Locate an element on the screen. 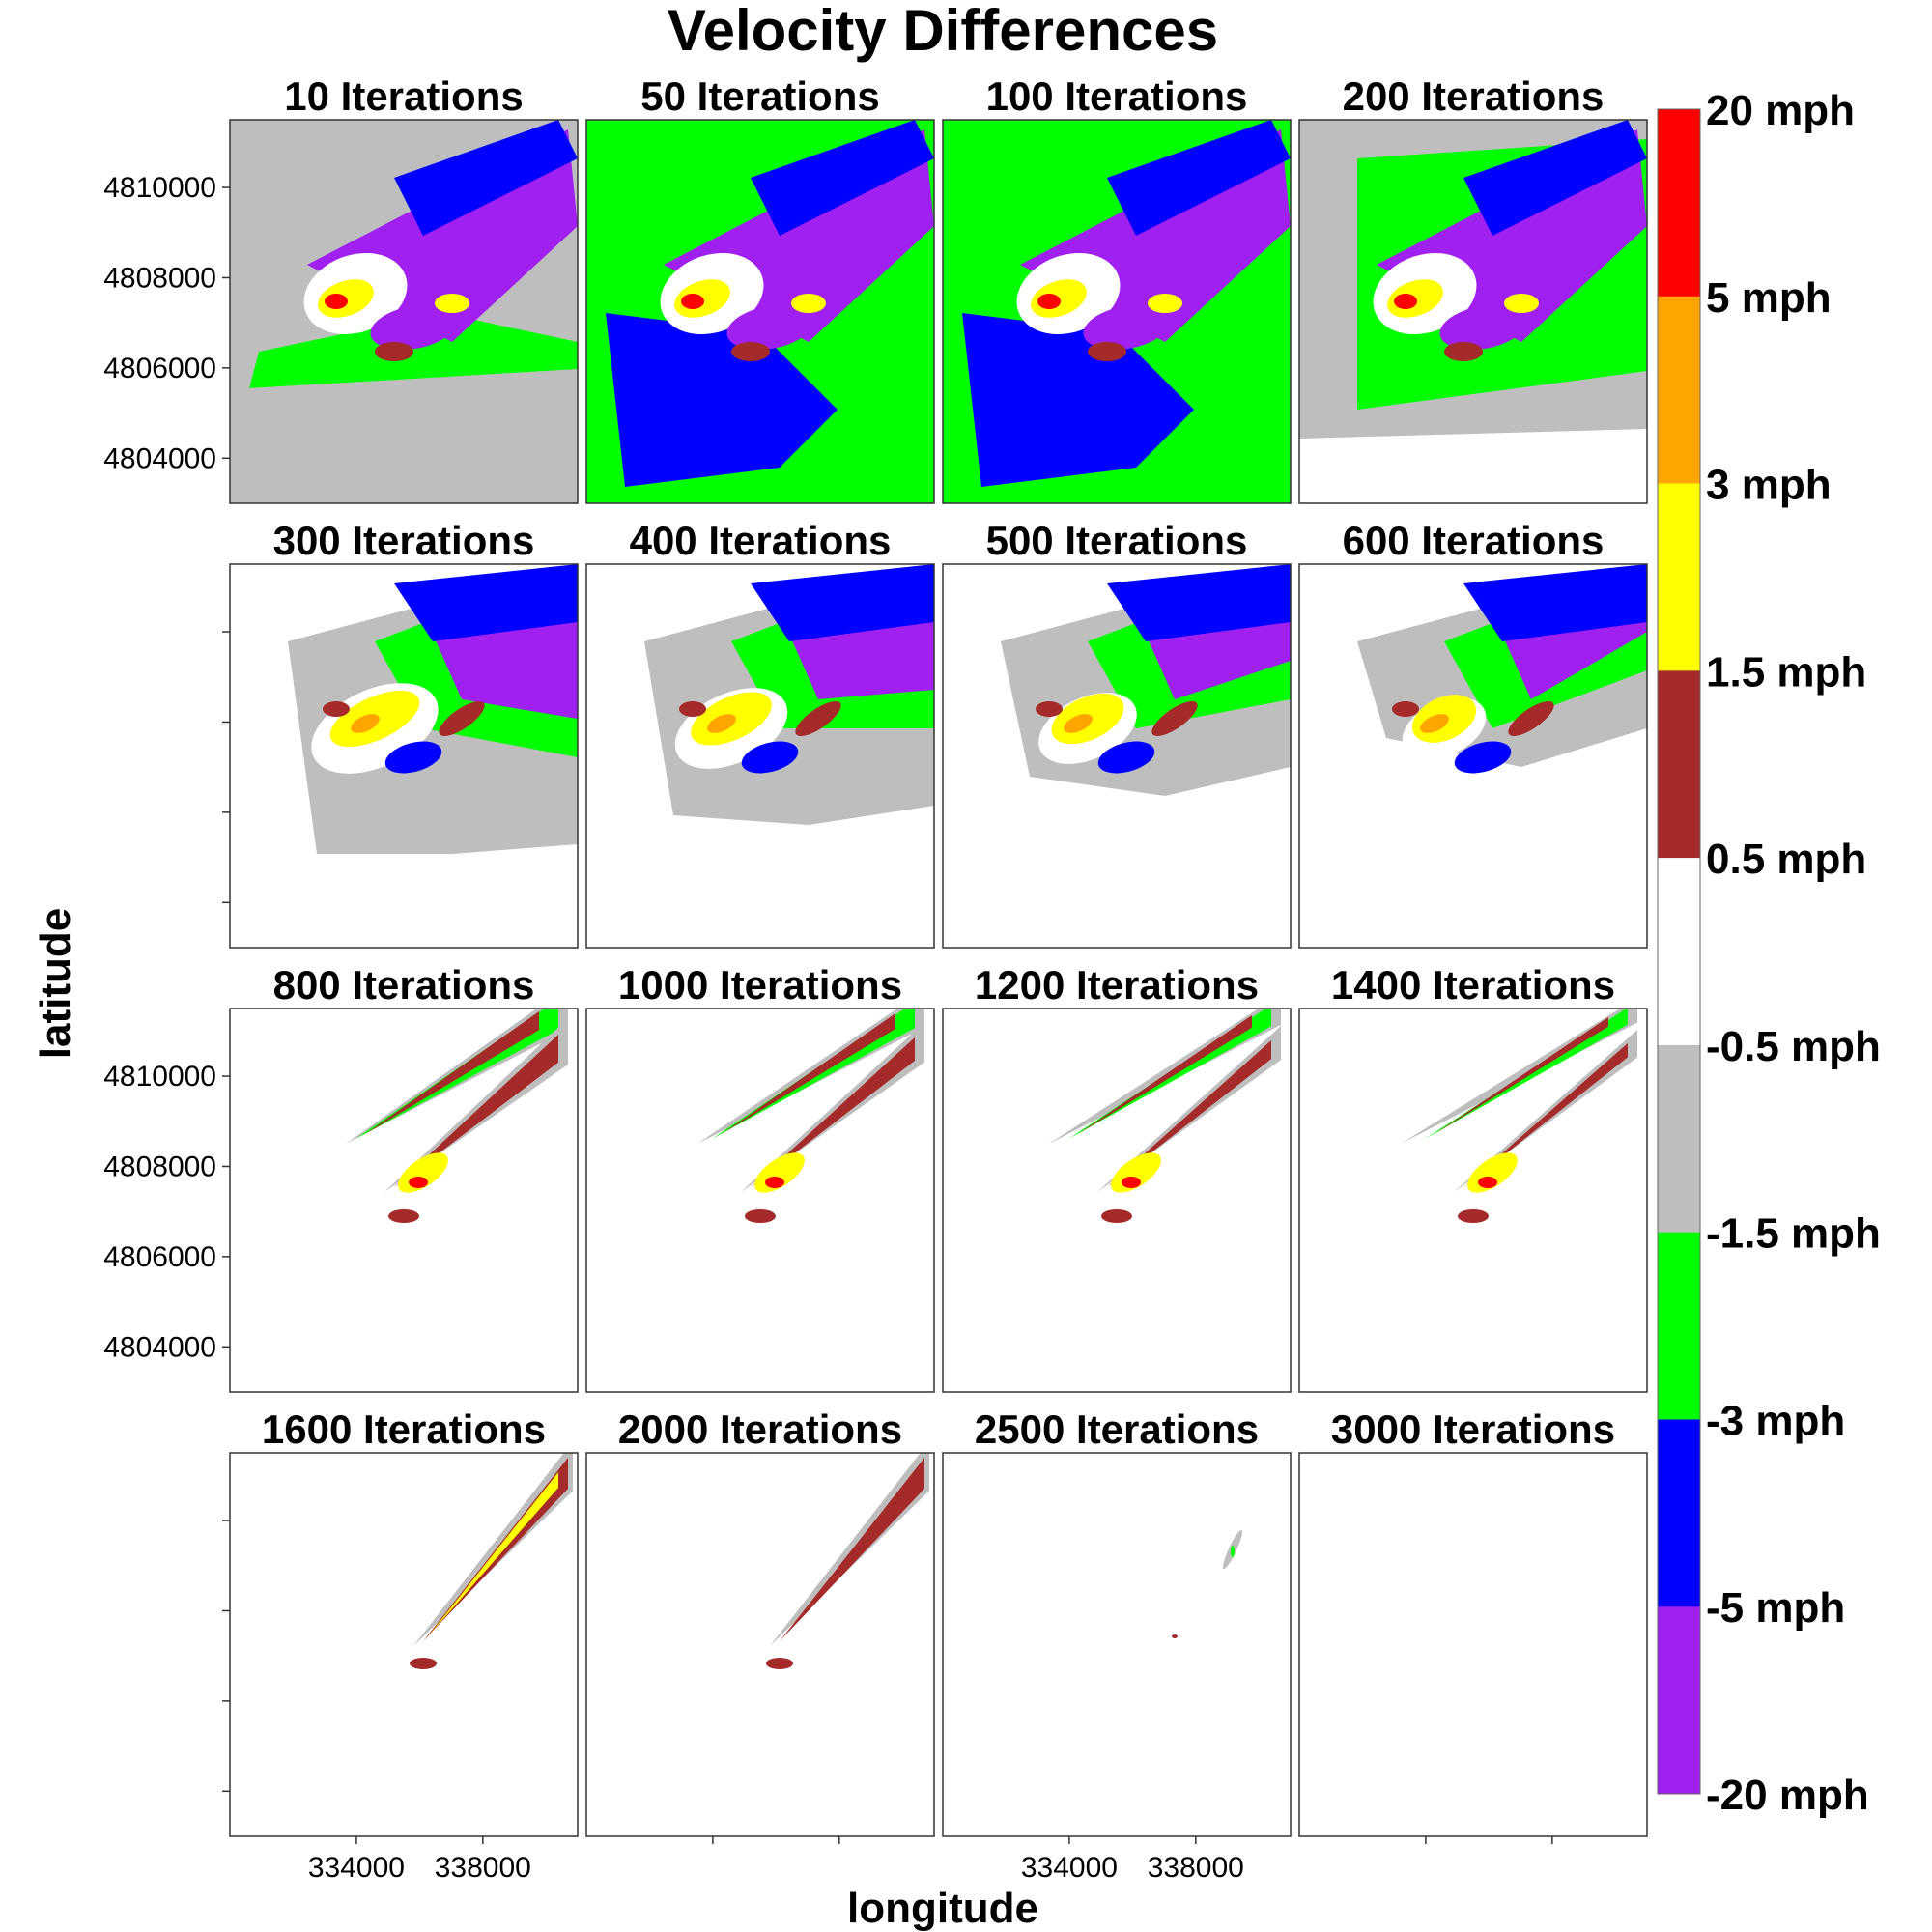 This screenshot has height=1932, width=1932. colorbar-label: -20 mph is located at coordinates (1787, 1795).